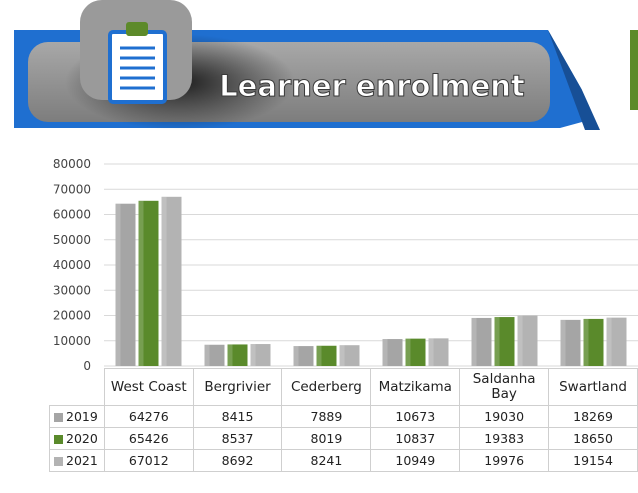 Image resolution: width=638 pixels, height=493 pixels. I want to click on y-tick-label: 20000, so click(72, 316).